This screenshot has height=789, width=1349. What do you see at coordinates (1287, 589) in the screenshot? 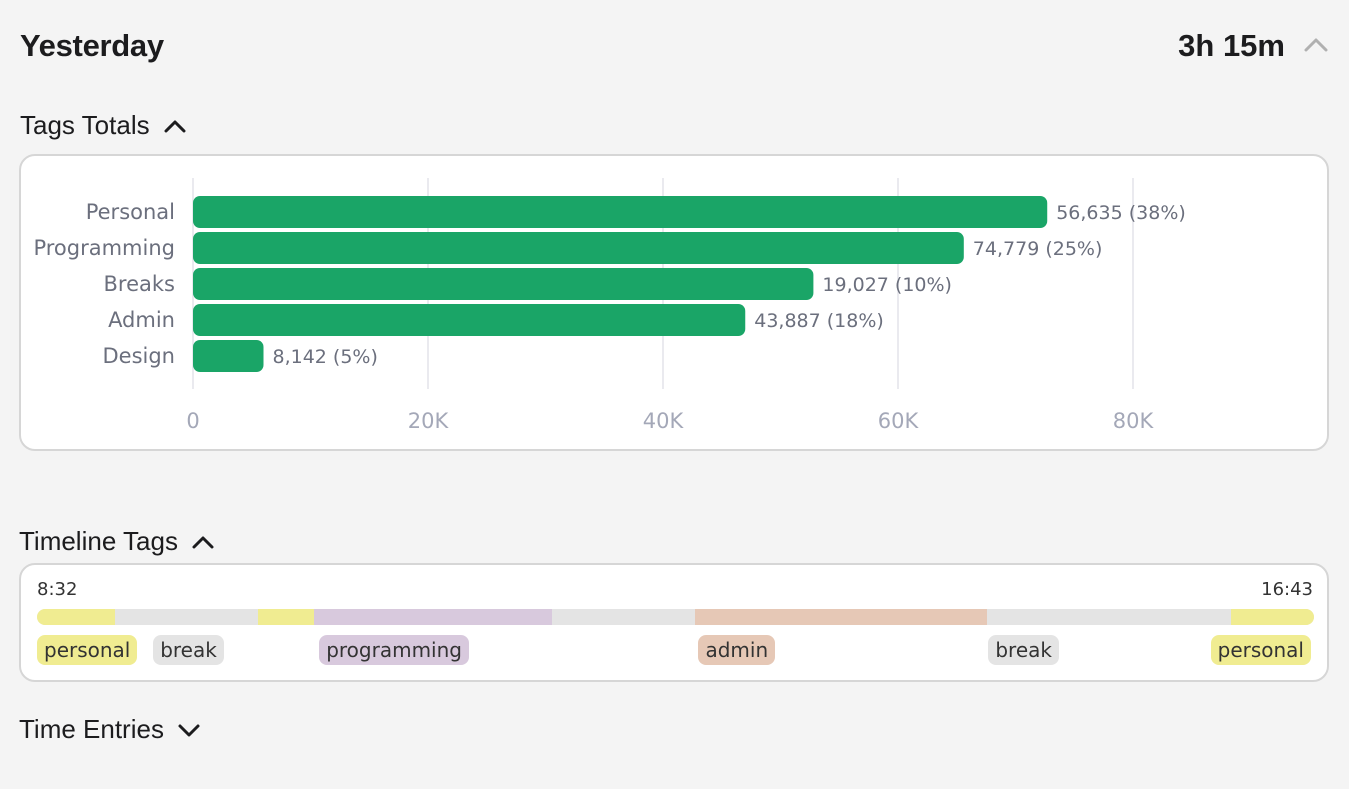
I see `timeline-end-time: 16:43` at bounding box center [1287, 589].